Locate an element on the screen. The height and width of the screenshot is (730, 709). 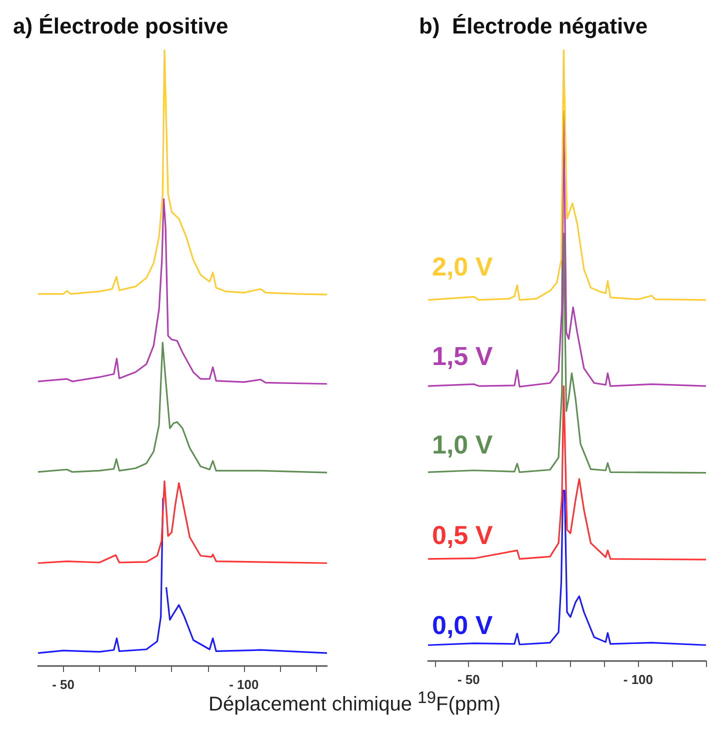
chart-title: b) Électrode négative is located at coordinates (533, 26).